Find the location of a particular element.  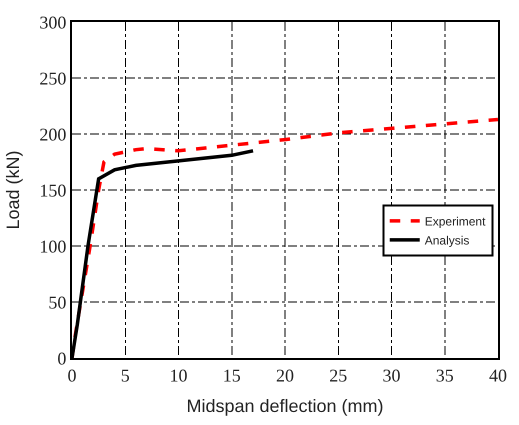

y-tick-label: 200 is located at coordinates (52, 134).